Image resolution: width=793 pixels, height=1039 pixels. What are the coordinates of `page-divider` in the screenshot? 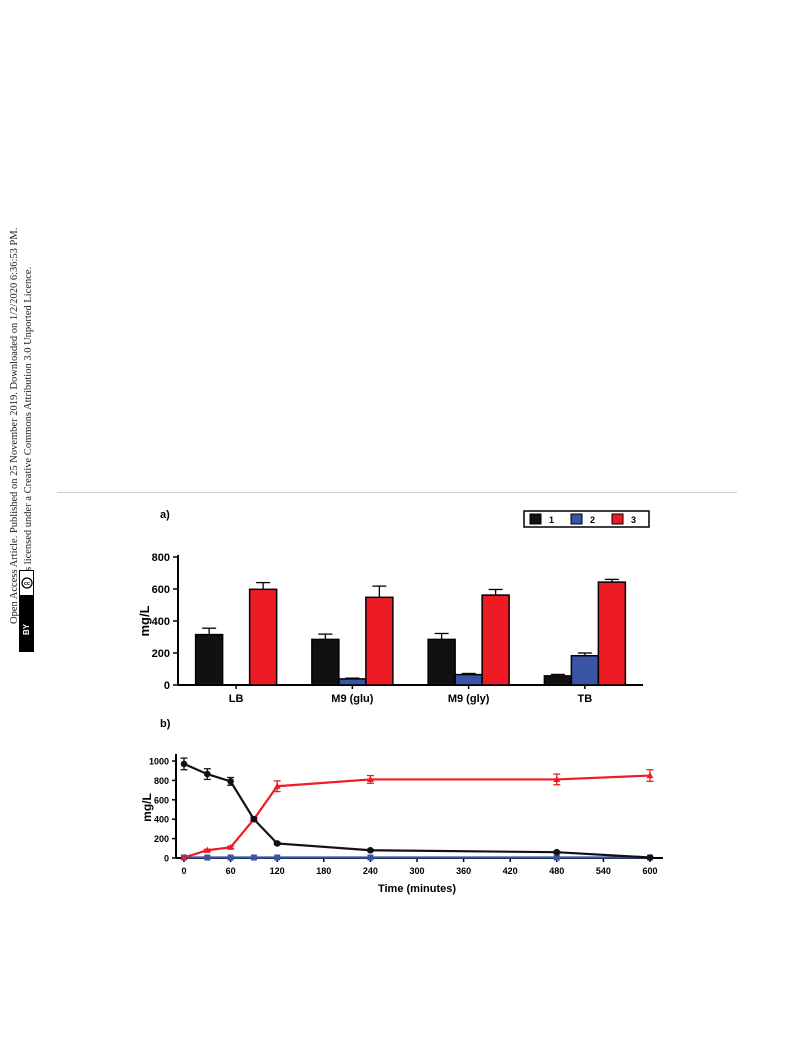 It's located at (397, 492).